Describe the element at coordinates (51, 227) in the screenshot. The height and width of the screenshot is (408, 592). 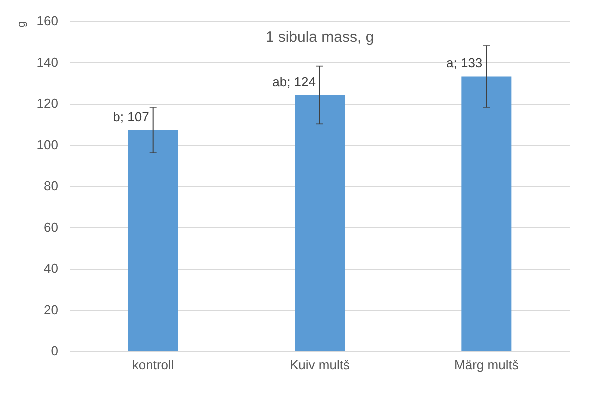
I see `y-tick-label: 60` at that location.